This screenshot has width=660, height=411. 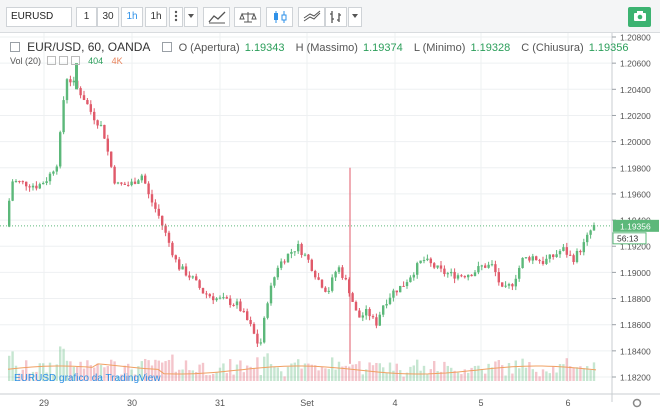 I want to click on low-value: 1.19328, so click(x=490, y=48).